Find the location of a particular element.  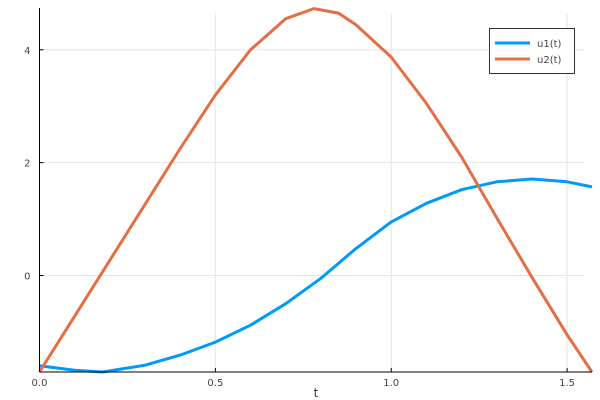

x-tick-label: 1.5 is located at coordinates (567, 383).